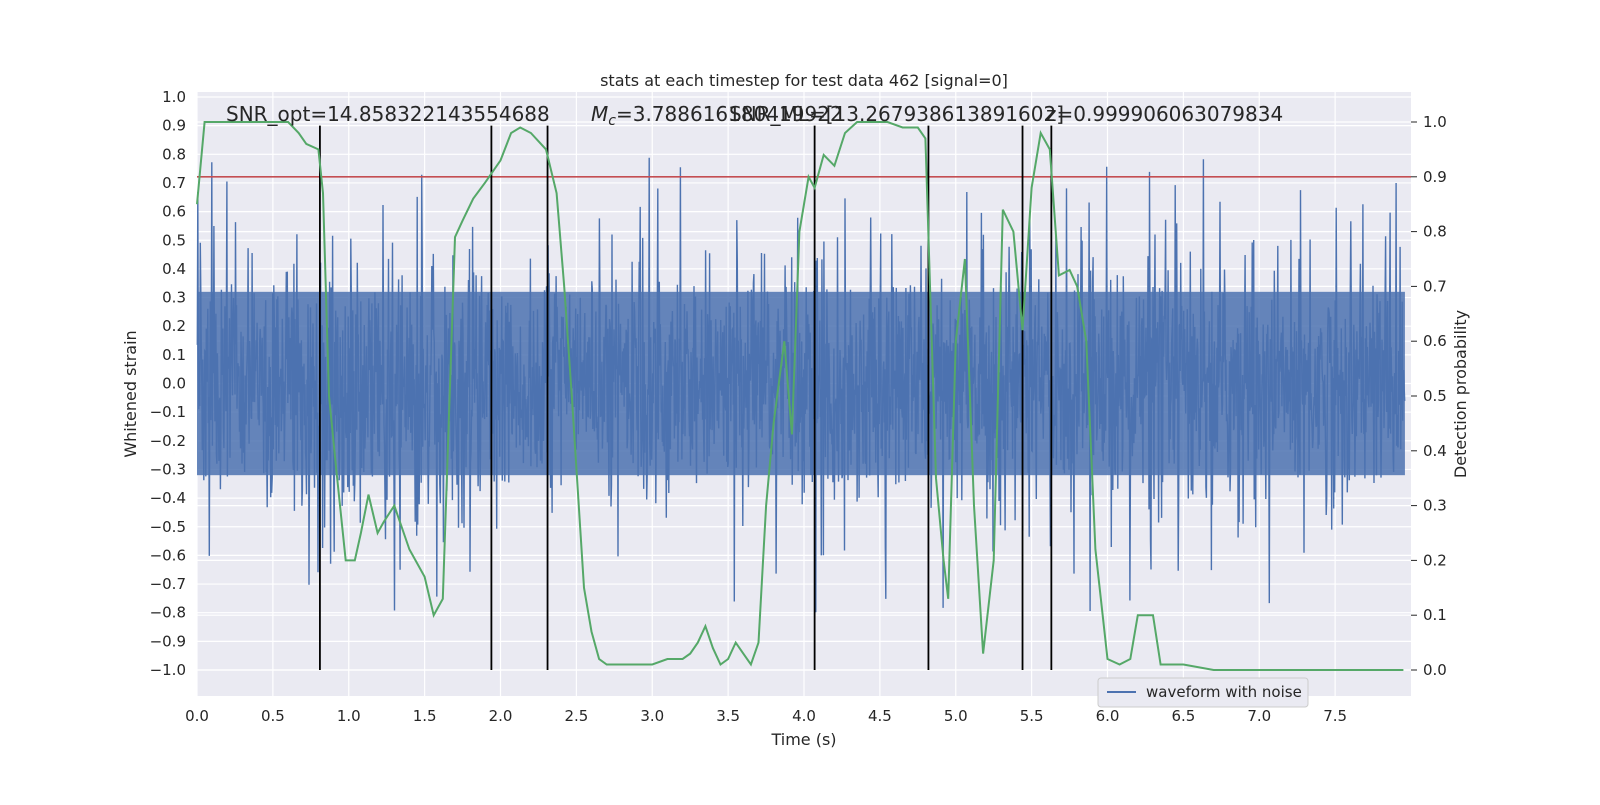  Describe the element at coordinates (1108, 716) in the screenshot. I see `x-tick-label: 6.0` at that location.